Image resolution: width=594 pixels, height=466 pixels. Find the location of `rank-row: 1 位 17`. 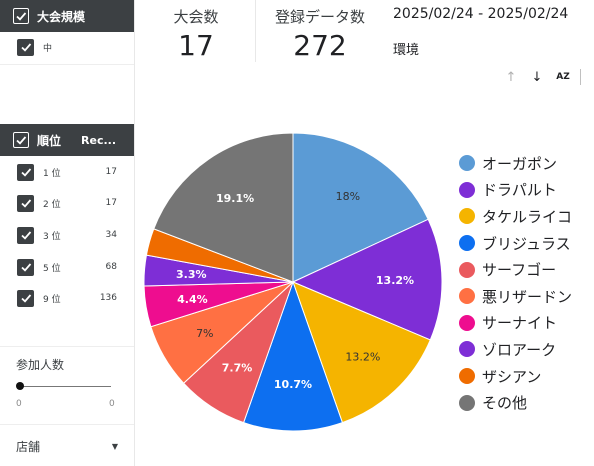

rank-row: 1 位 17 is located at coordinates (67, 172).